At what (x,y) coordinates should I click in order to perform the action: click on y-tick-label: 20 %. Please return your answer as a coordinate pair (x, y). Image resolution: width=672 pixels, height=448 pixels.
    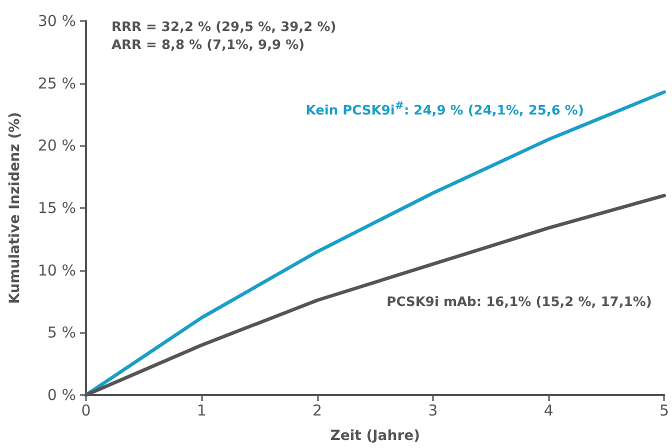
    Looking at the image, I should click on (57, 145).